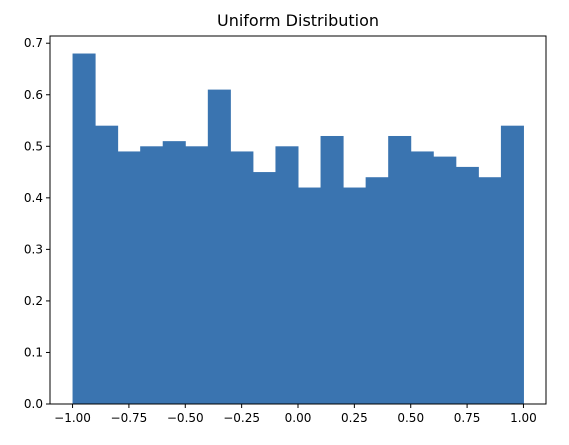 Image resolution: width=569 pixels, height=445 pixels. Describe the element at coordinates (33, 95) in the screenshot. I see `y-tick-label: 0.6` at that location.